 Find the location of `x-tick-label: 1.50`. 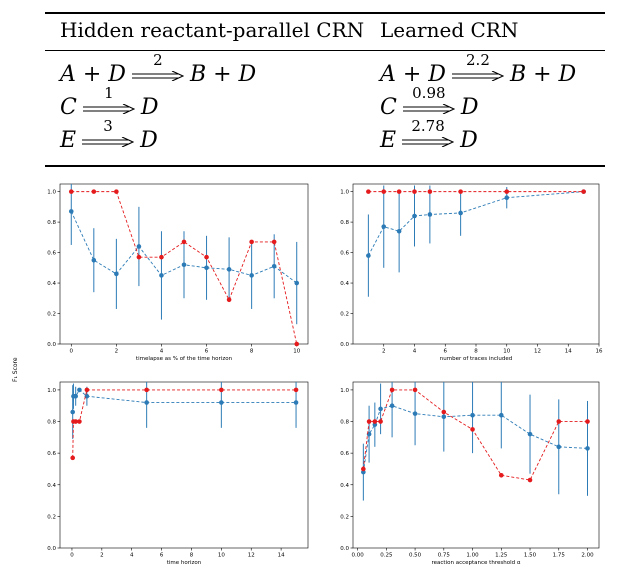

x-tick-label: 1.50 is located at coordinates (530, 556).